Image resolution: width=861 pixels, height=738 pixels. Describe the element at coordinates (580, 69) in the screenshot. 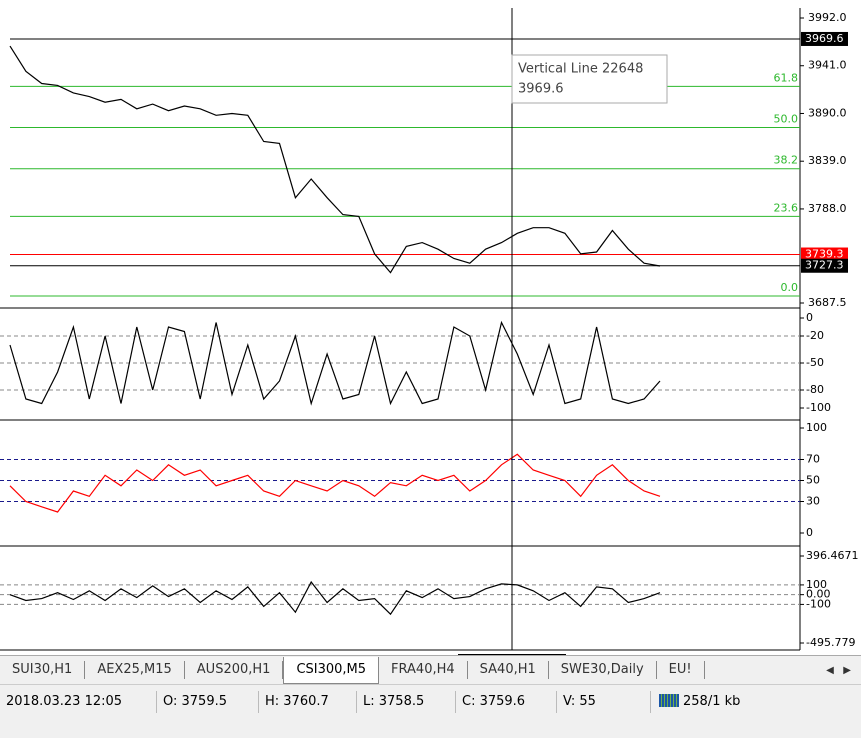

I see `tooltip-title: Vertical Line 22648` at that location.